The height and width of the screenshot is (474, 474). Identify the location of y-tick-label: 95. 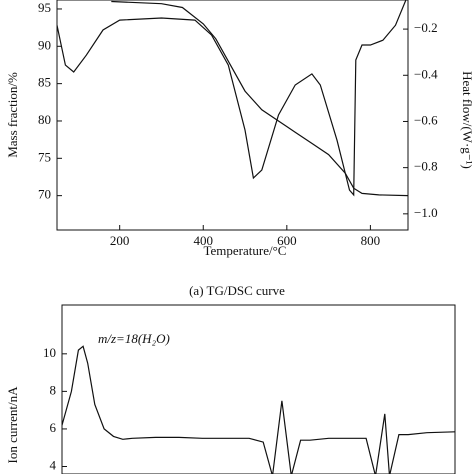
(44, 7).